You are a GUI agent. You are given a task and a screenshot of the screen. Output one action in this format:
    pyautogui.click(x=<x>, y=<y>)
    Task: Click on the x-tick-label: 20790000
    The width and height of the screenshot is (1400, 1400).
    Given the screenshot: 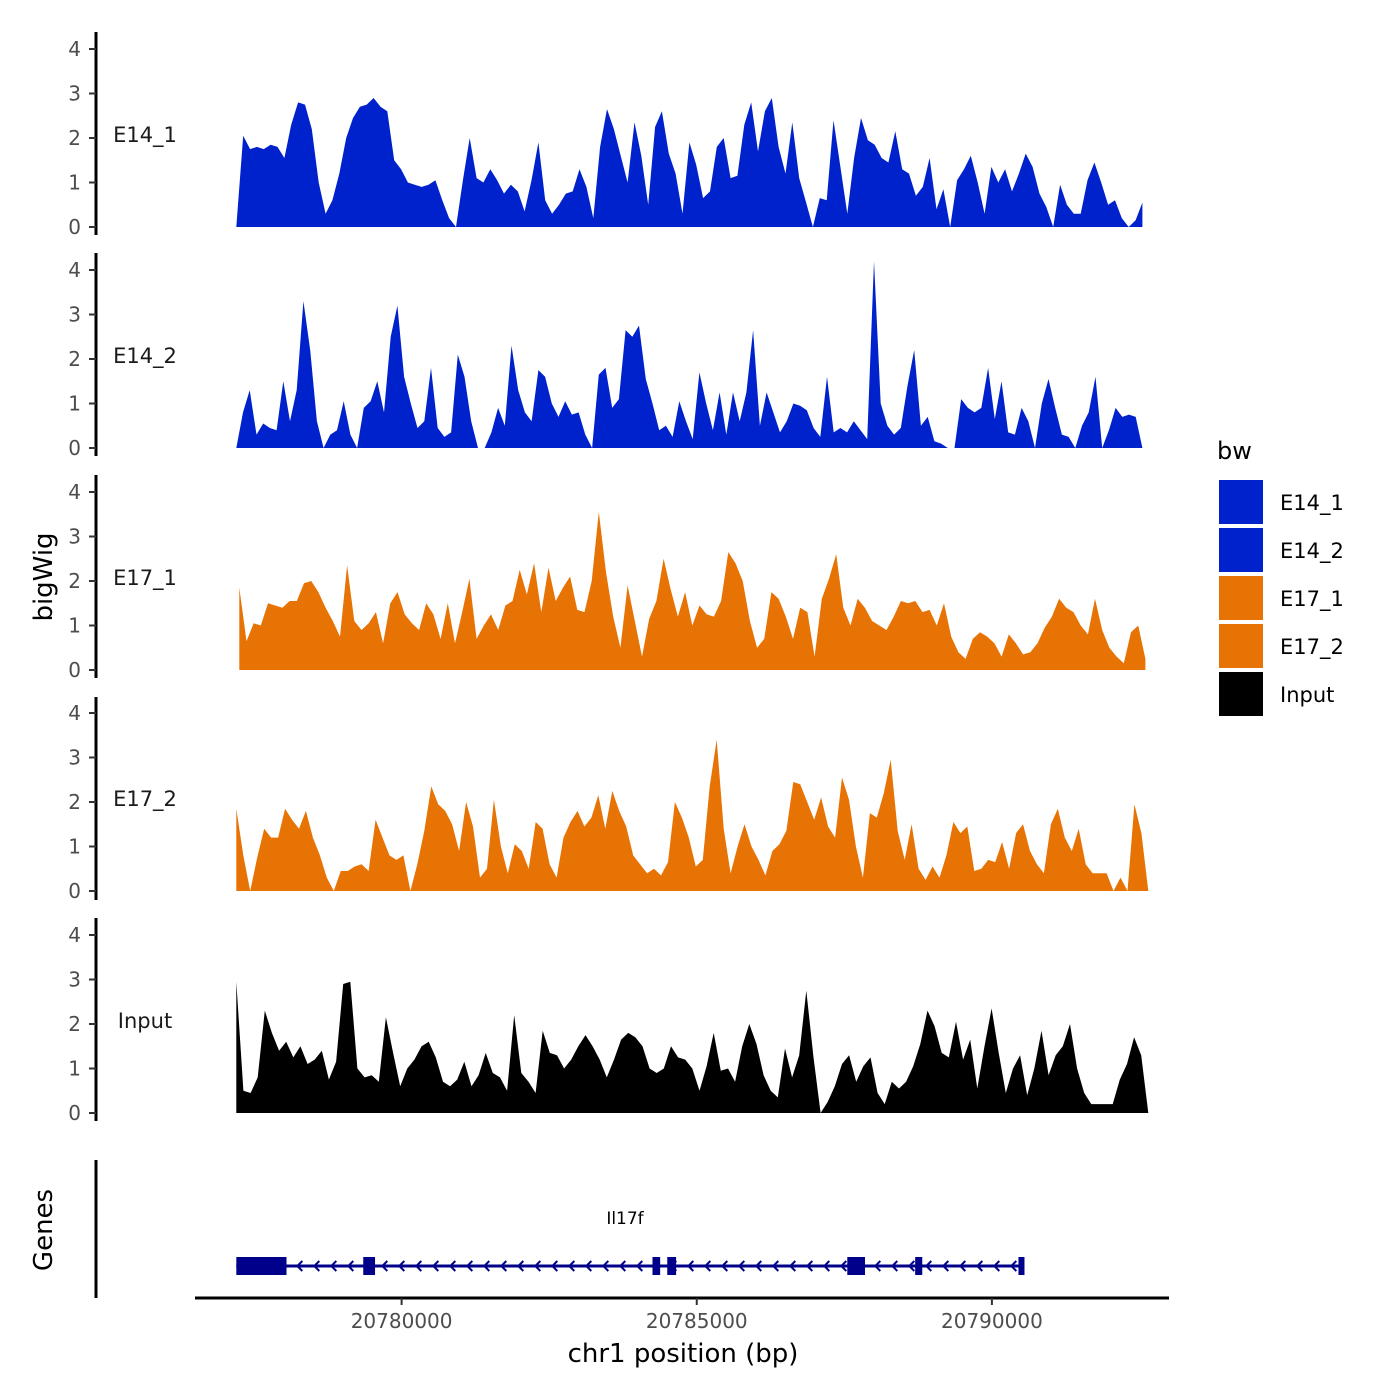 What is the action you would take?
    pyautogui.click(x=992, y=1321)
    